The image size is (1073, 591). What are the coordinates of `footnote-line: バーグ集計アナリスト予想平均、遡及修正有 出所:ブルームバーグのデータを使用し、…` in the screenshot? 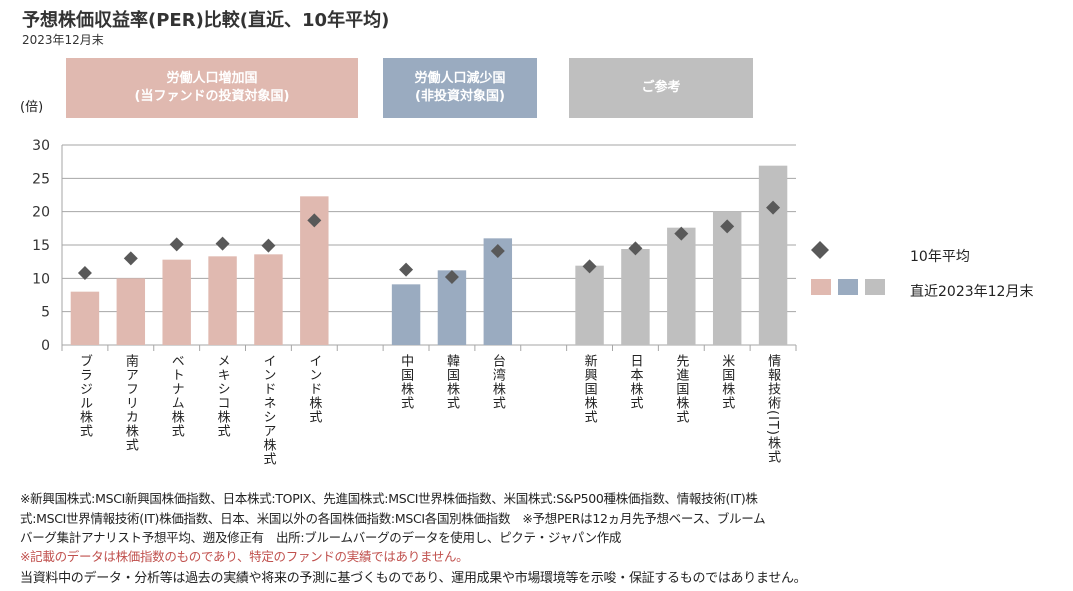 It's located at (321, 537).